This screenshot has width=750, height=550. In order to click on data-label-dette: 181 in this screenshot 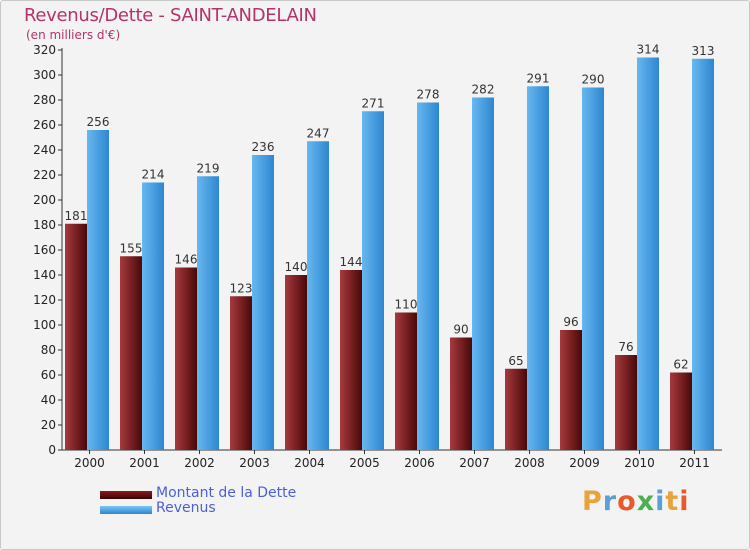, I will do `click(76, 216)`.